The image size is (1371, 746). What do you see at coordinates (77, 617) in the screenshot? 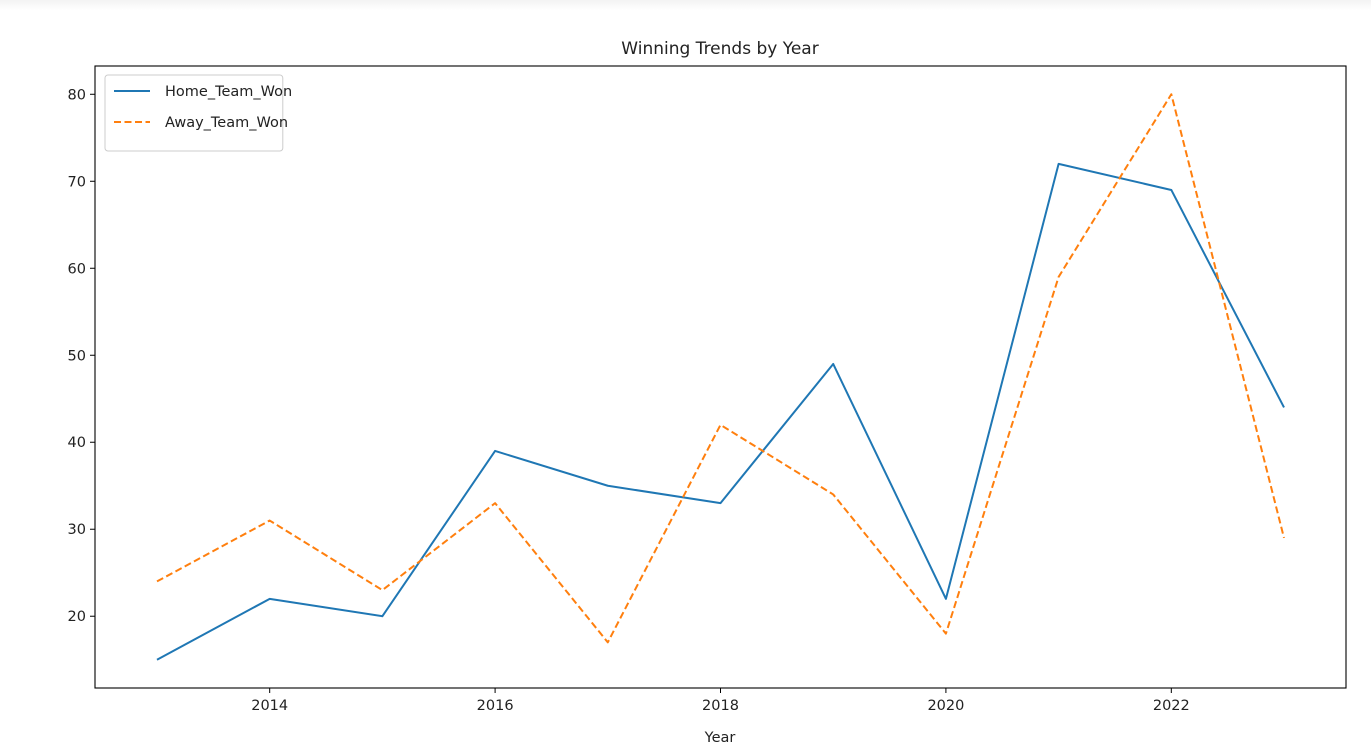
I see `y-tick-label: 20` at bounding box center [77, 617].